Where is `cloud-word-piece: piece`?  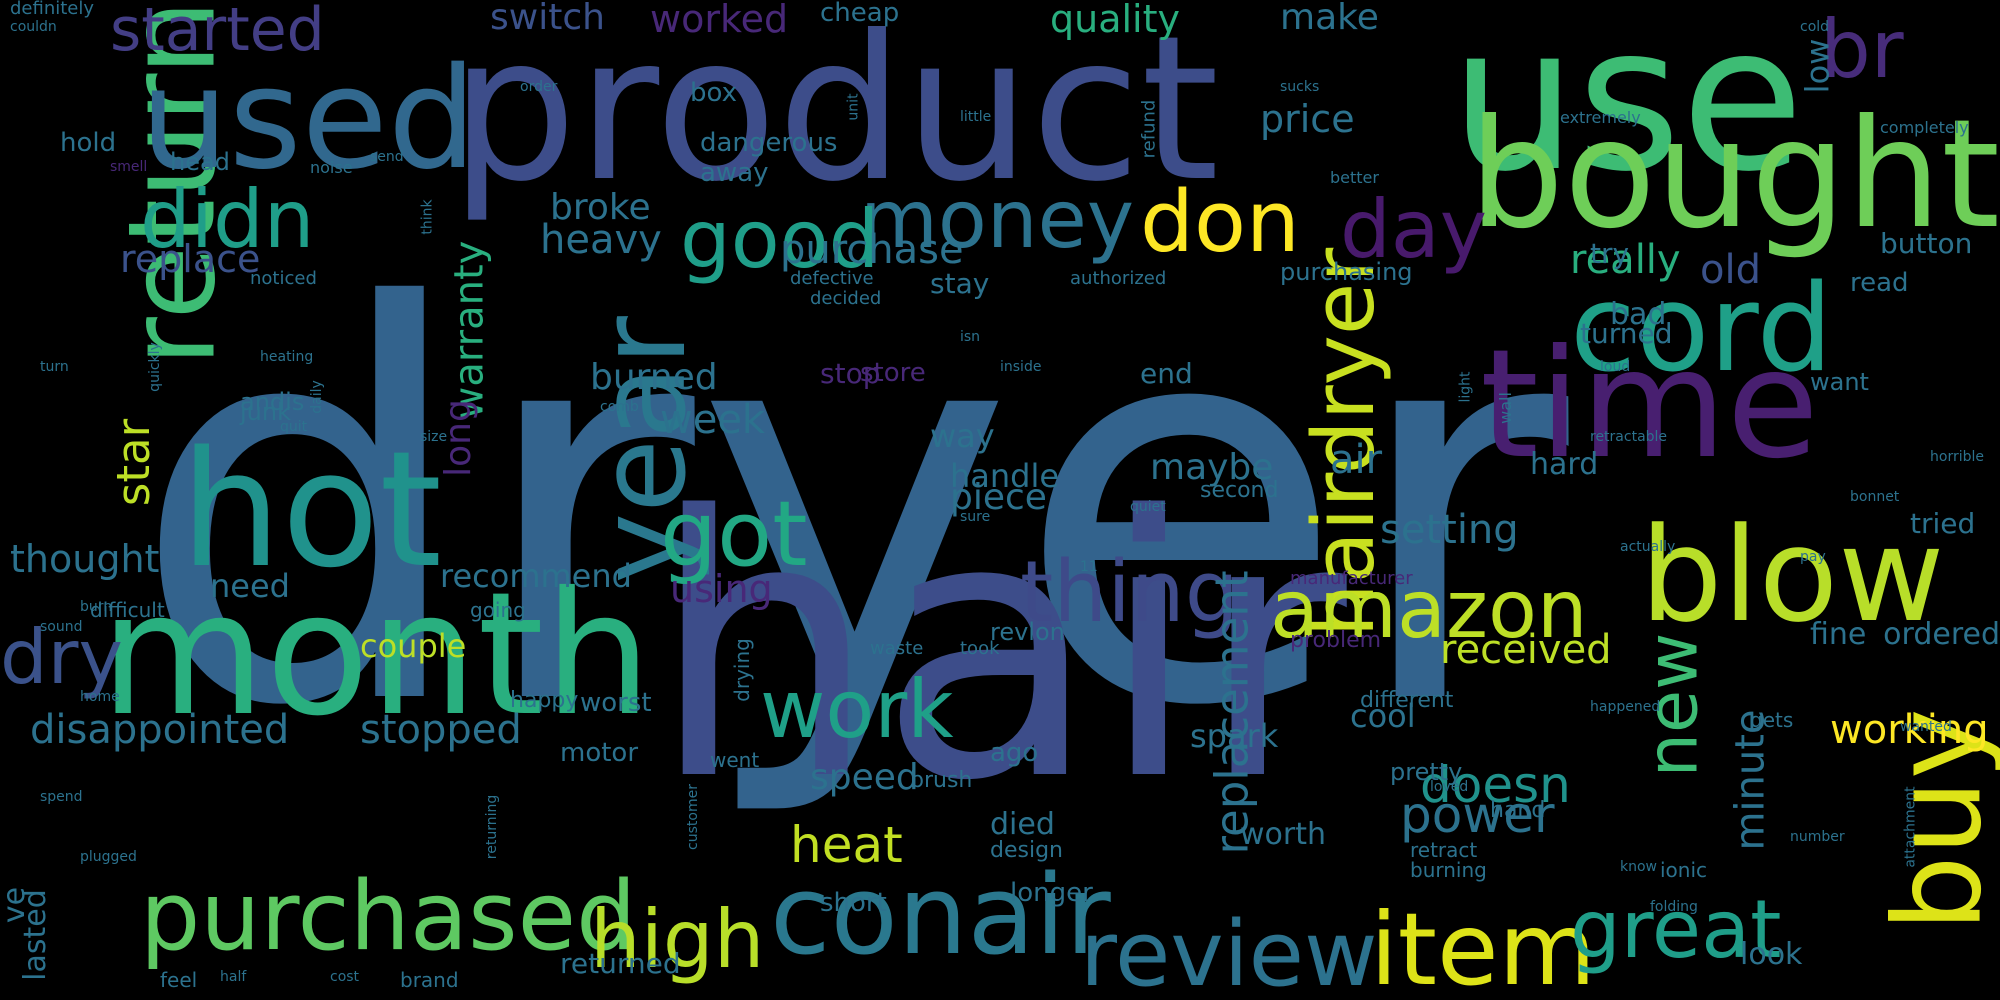 cloud-word-piece: piece is located at coordinates (998, 497).